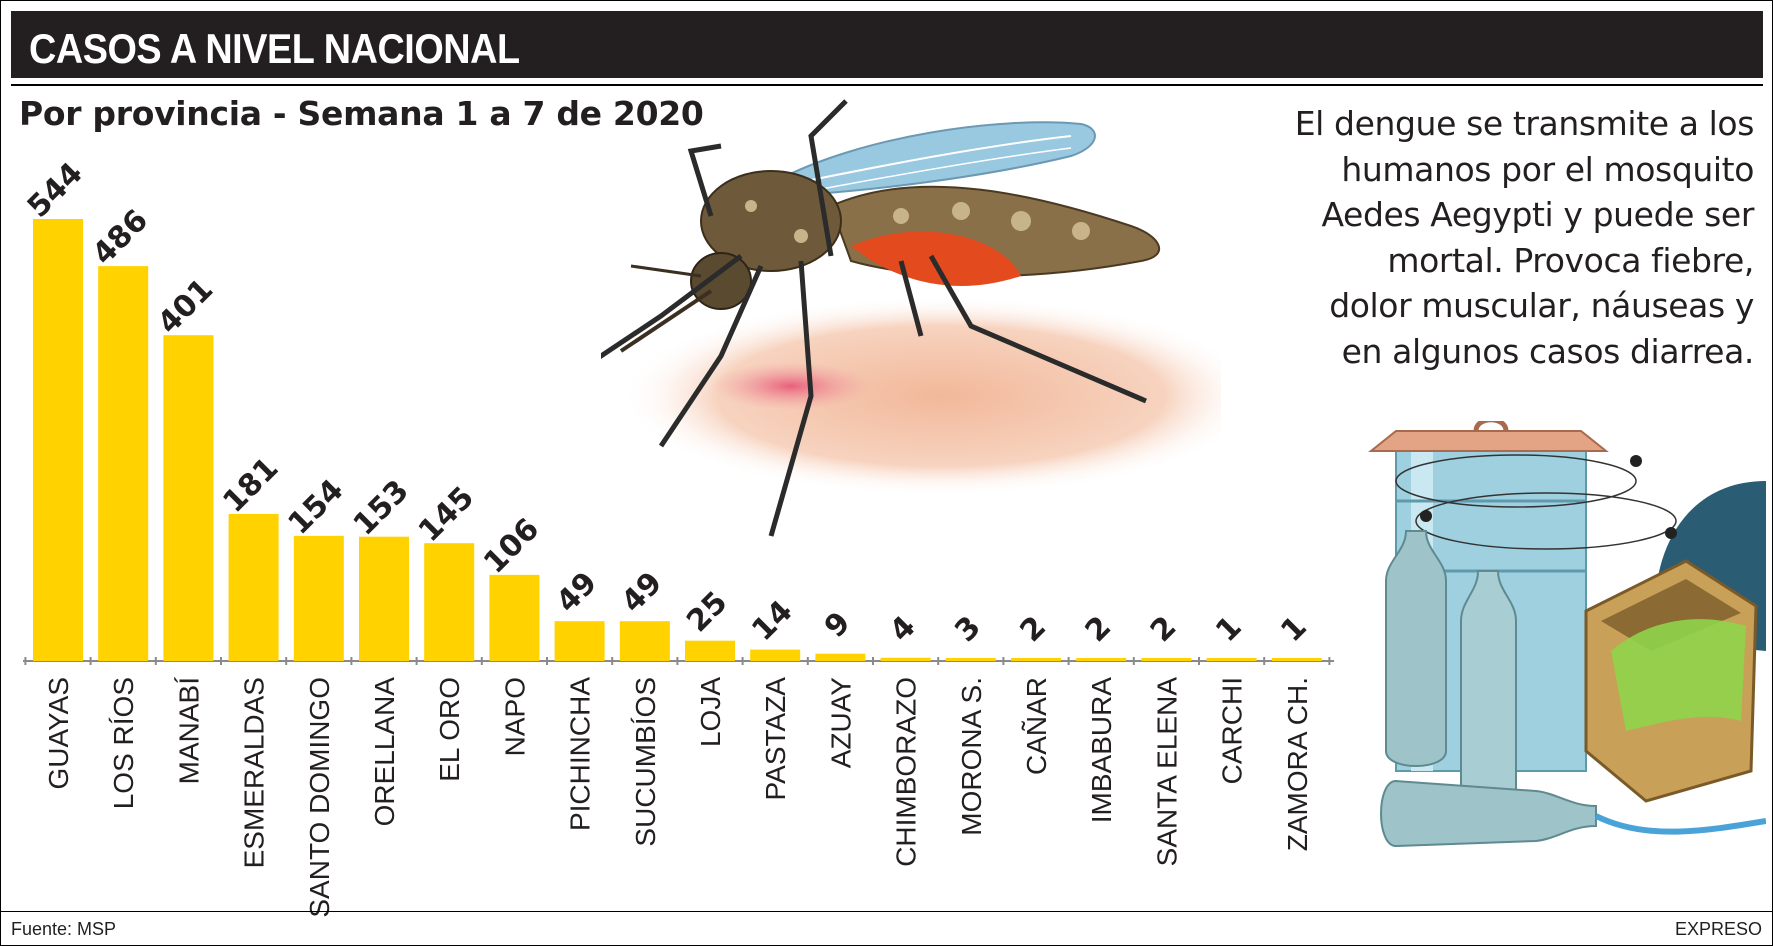  What do you see at coordinates (1718, 929) in the screenshot?
I see `brand-label: EXPRESO` at bounding box center [1718, 929].